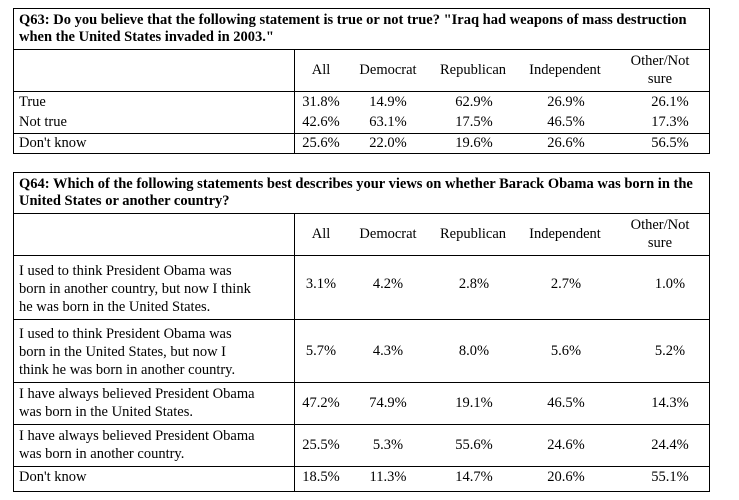  Describe the element at coordinates (388, 122) in the screenshot. I see `cell-democrat: 63.1%` at that location.